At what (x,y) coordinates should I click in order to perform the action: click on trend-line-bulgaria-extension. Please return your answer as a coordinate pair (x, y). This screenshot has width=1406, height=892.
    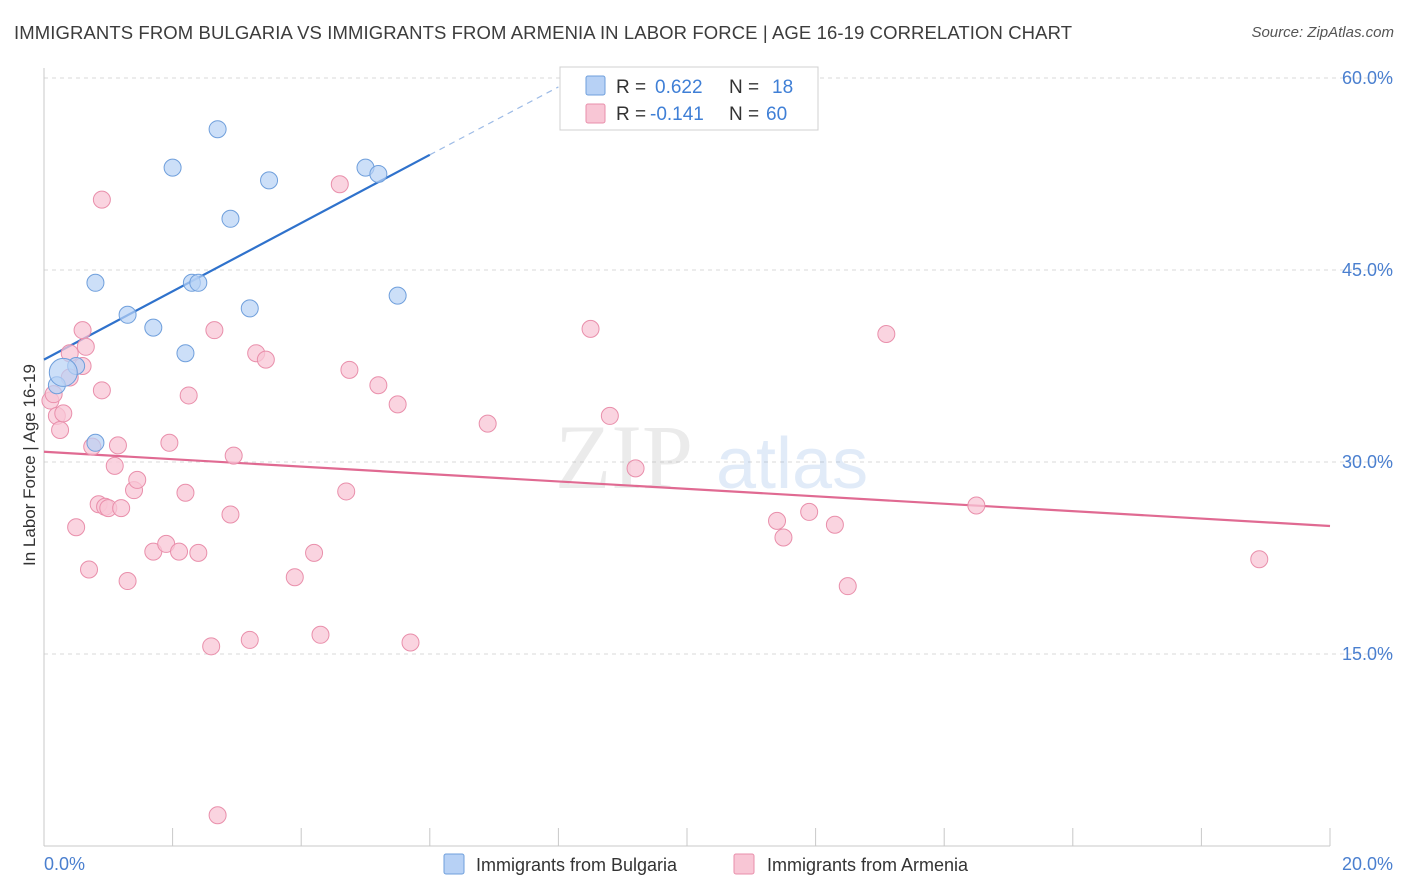
    Looking at the image, I should click on (494, 121).